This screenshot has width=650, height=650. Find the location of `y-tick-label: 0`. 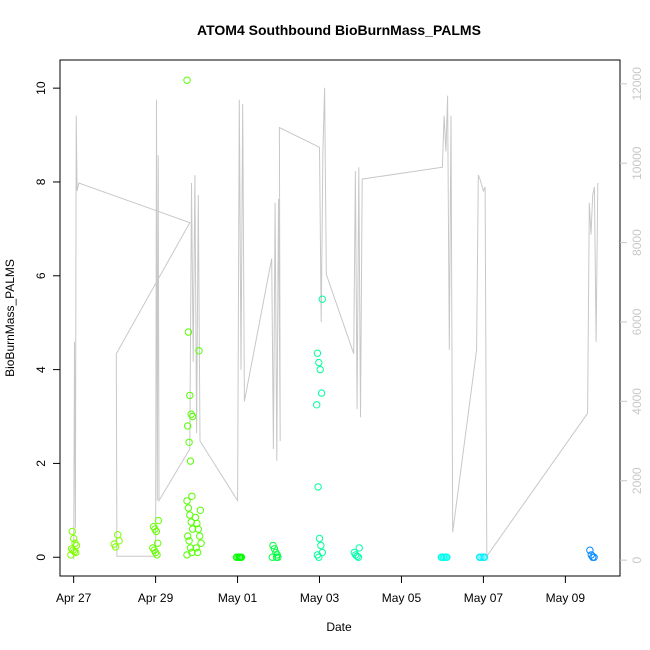

y-tick-label: 0 is located at coordinates (41, 557).